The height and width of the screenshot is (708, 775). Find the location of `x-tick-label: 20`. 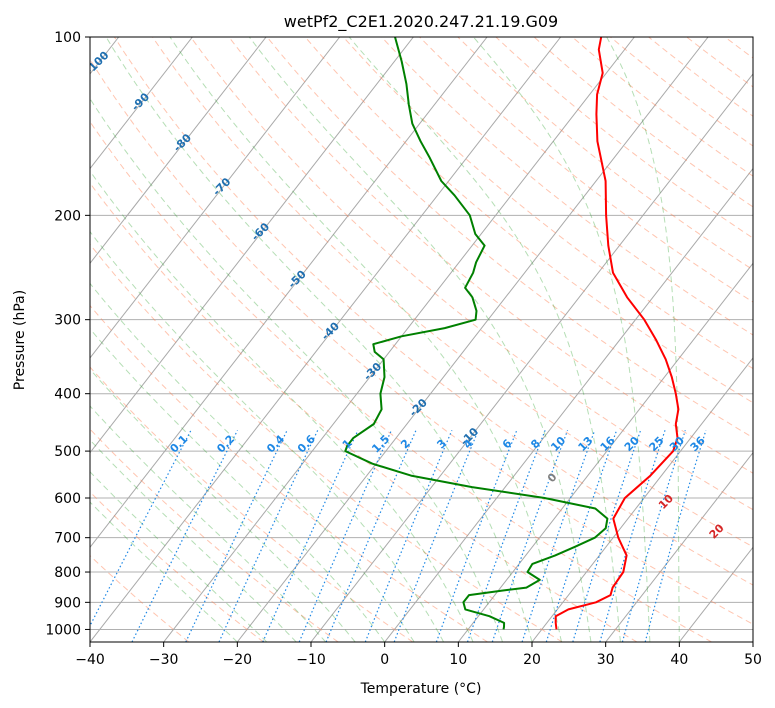

x-tick-label: 20 is located at coordinates (532, 660).